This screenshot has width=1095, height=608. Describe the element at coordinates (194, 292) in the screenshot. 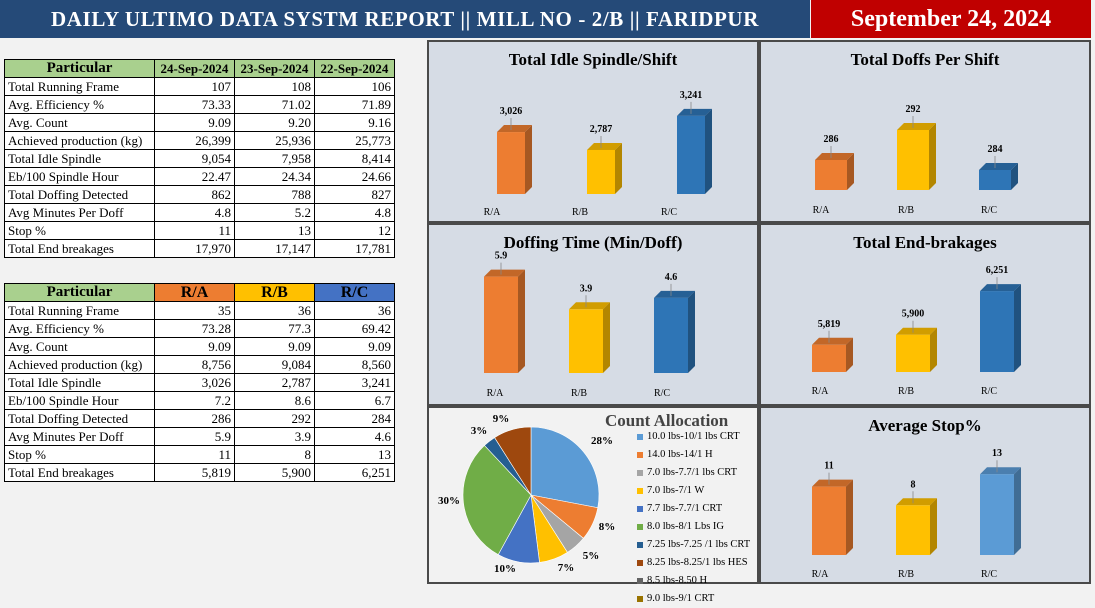

I see `column-header: R/A` at that location.